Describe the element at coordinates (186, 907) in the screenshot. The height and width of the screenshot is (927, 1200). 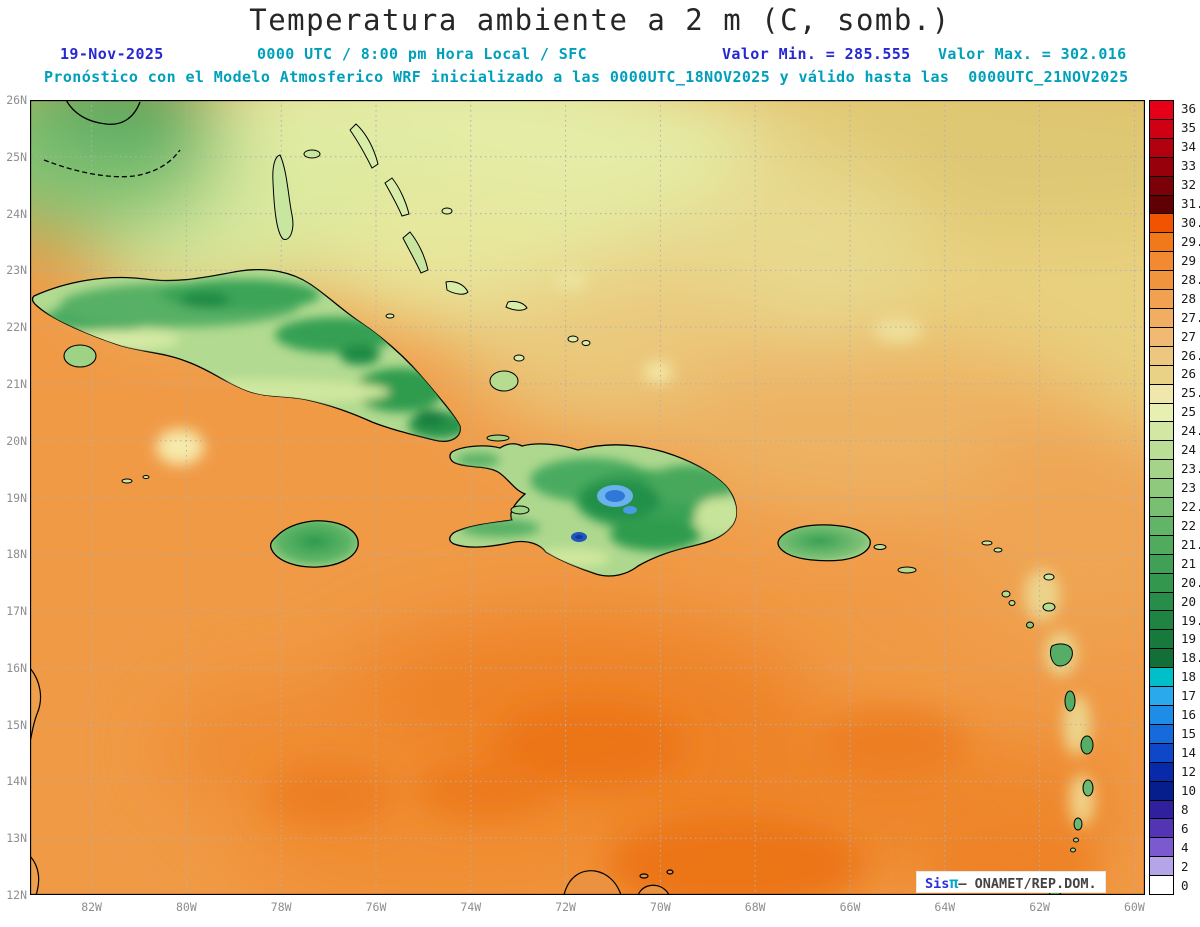
I see `lon-label: 80W` at that location.